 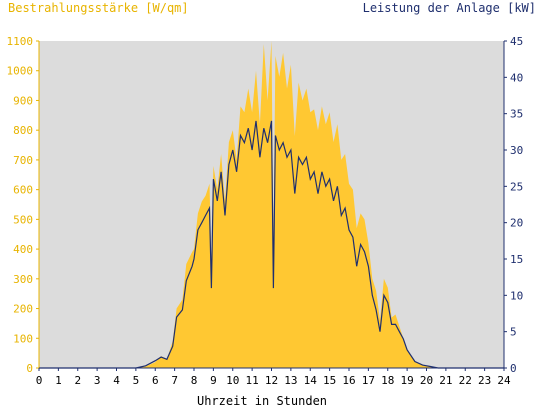 I want to click on x-tick-label: 10, so click(x=232, y=380).